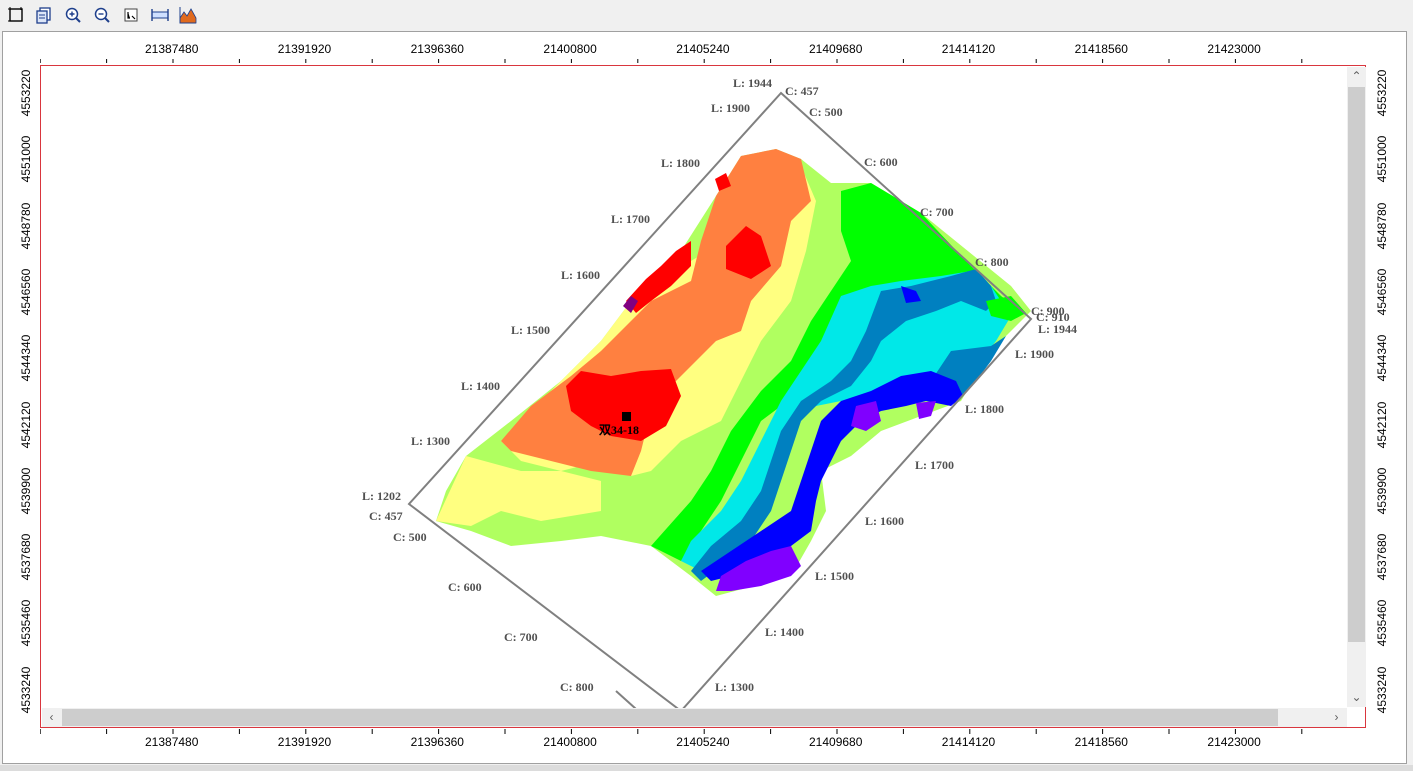 This screenshot has height=771, width=1413. What do you see at coordinates (881, 162) in the screenshot?
I see `cdp-label-upper: C: 600` at bounding box center [881, 162].